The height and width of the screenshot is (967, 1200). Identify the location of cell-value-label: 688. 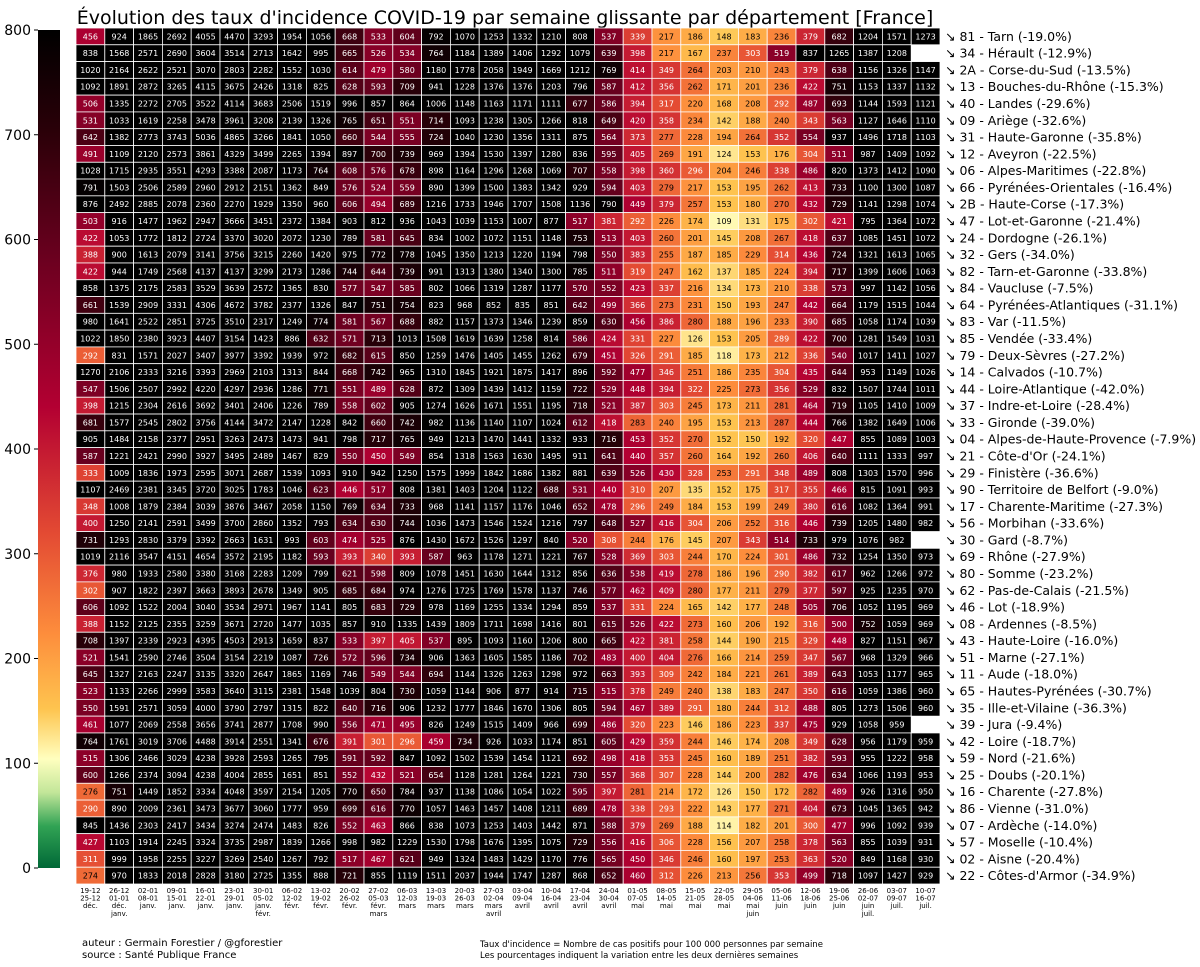
(551, 490).